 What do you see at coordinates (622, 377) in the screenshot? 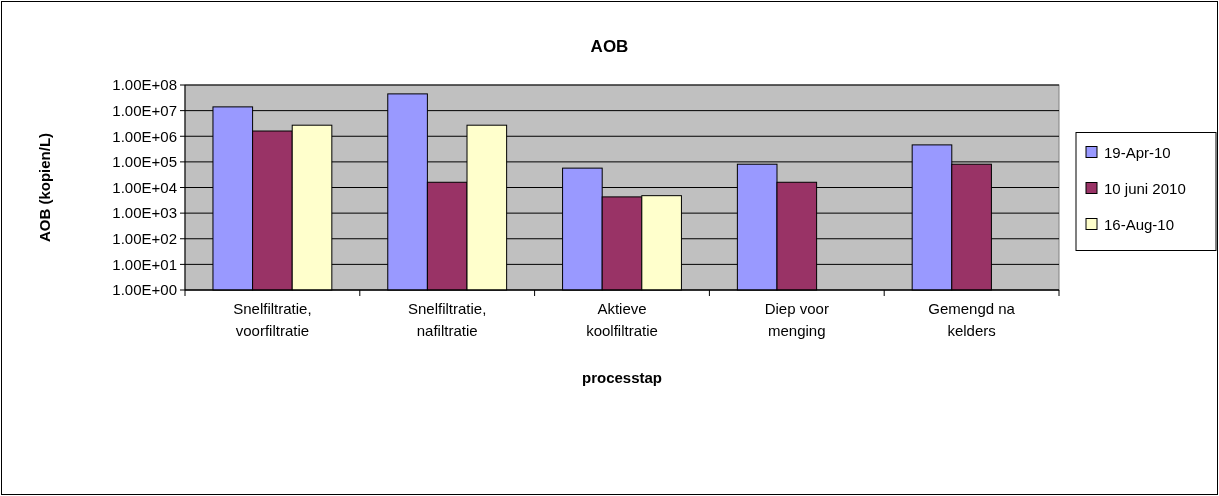
I see `x-axis-title: processtap` at bounding box center [622, 377].